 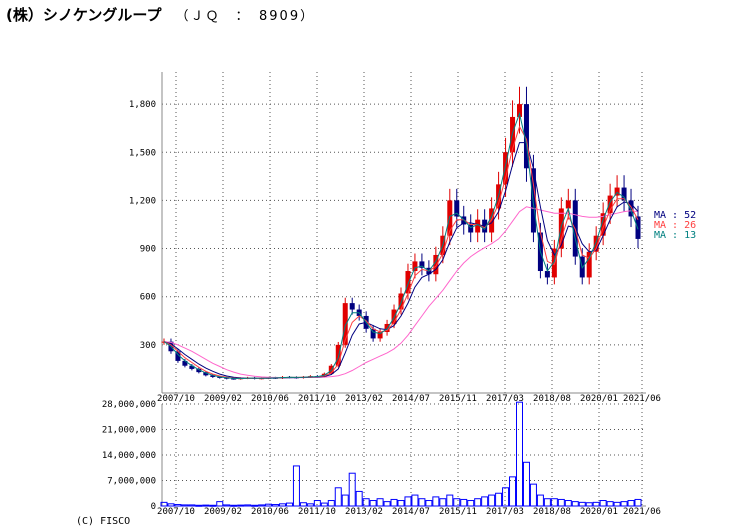 What do you see at coordinates (675, 215) in the screenshot?
I see `ma-legend-label: MA : 52` at bounding box center [675, 215].